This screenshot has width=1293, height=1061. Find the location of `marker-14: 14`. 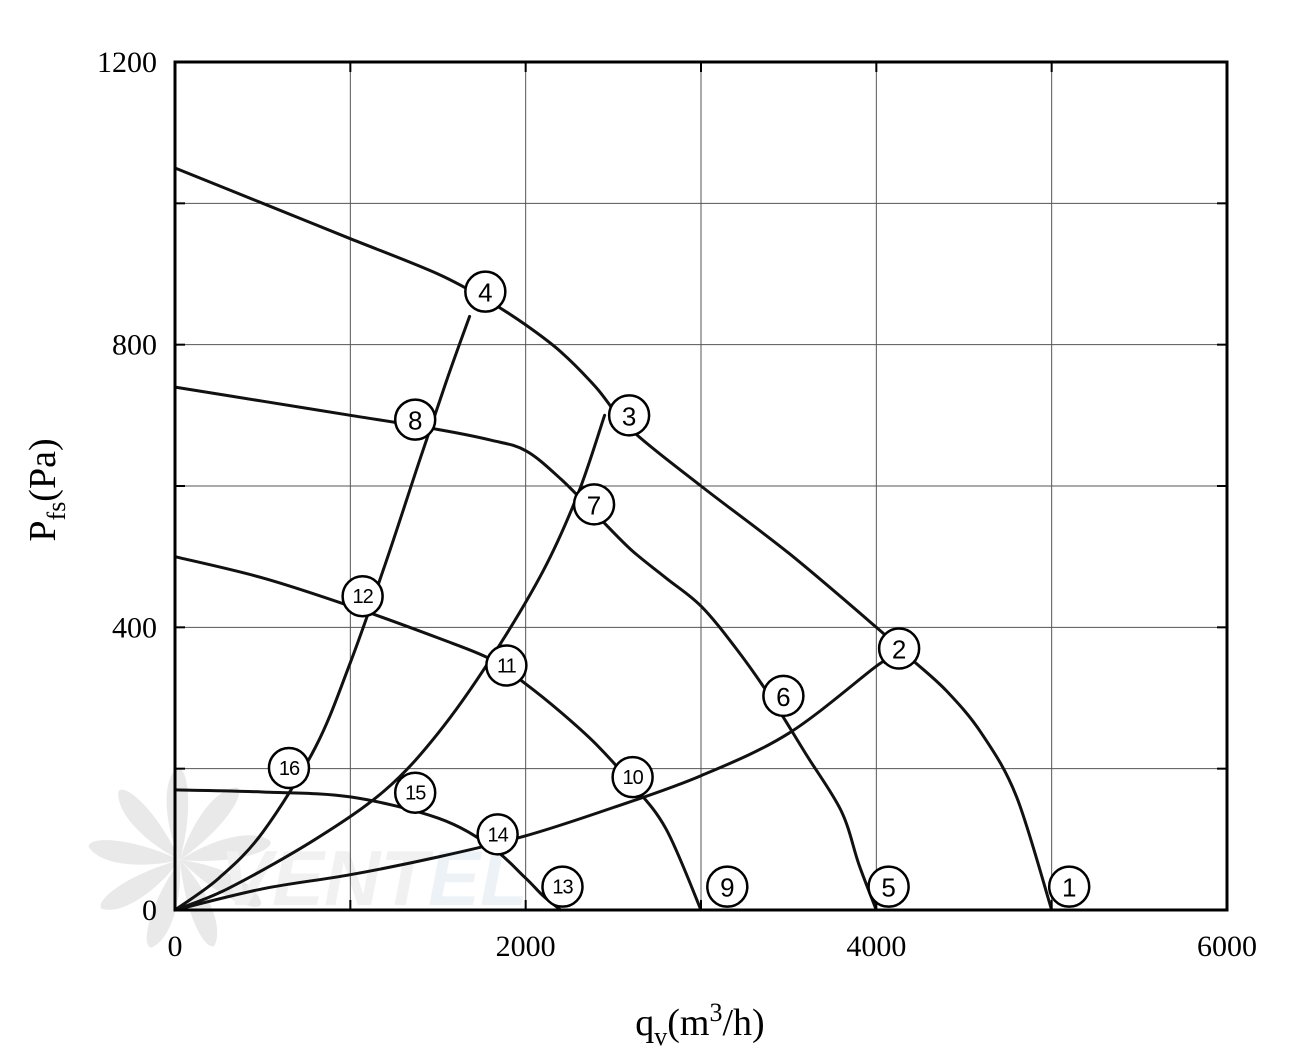

marker-14: 14 is located at coordinates (497, 834).